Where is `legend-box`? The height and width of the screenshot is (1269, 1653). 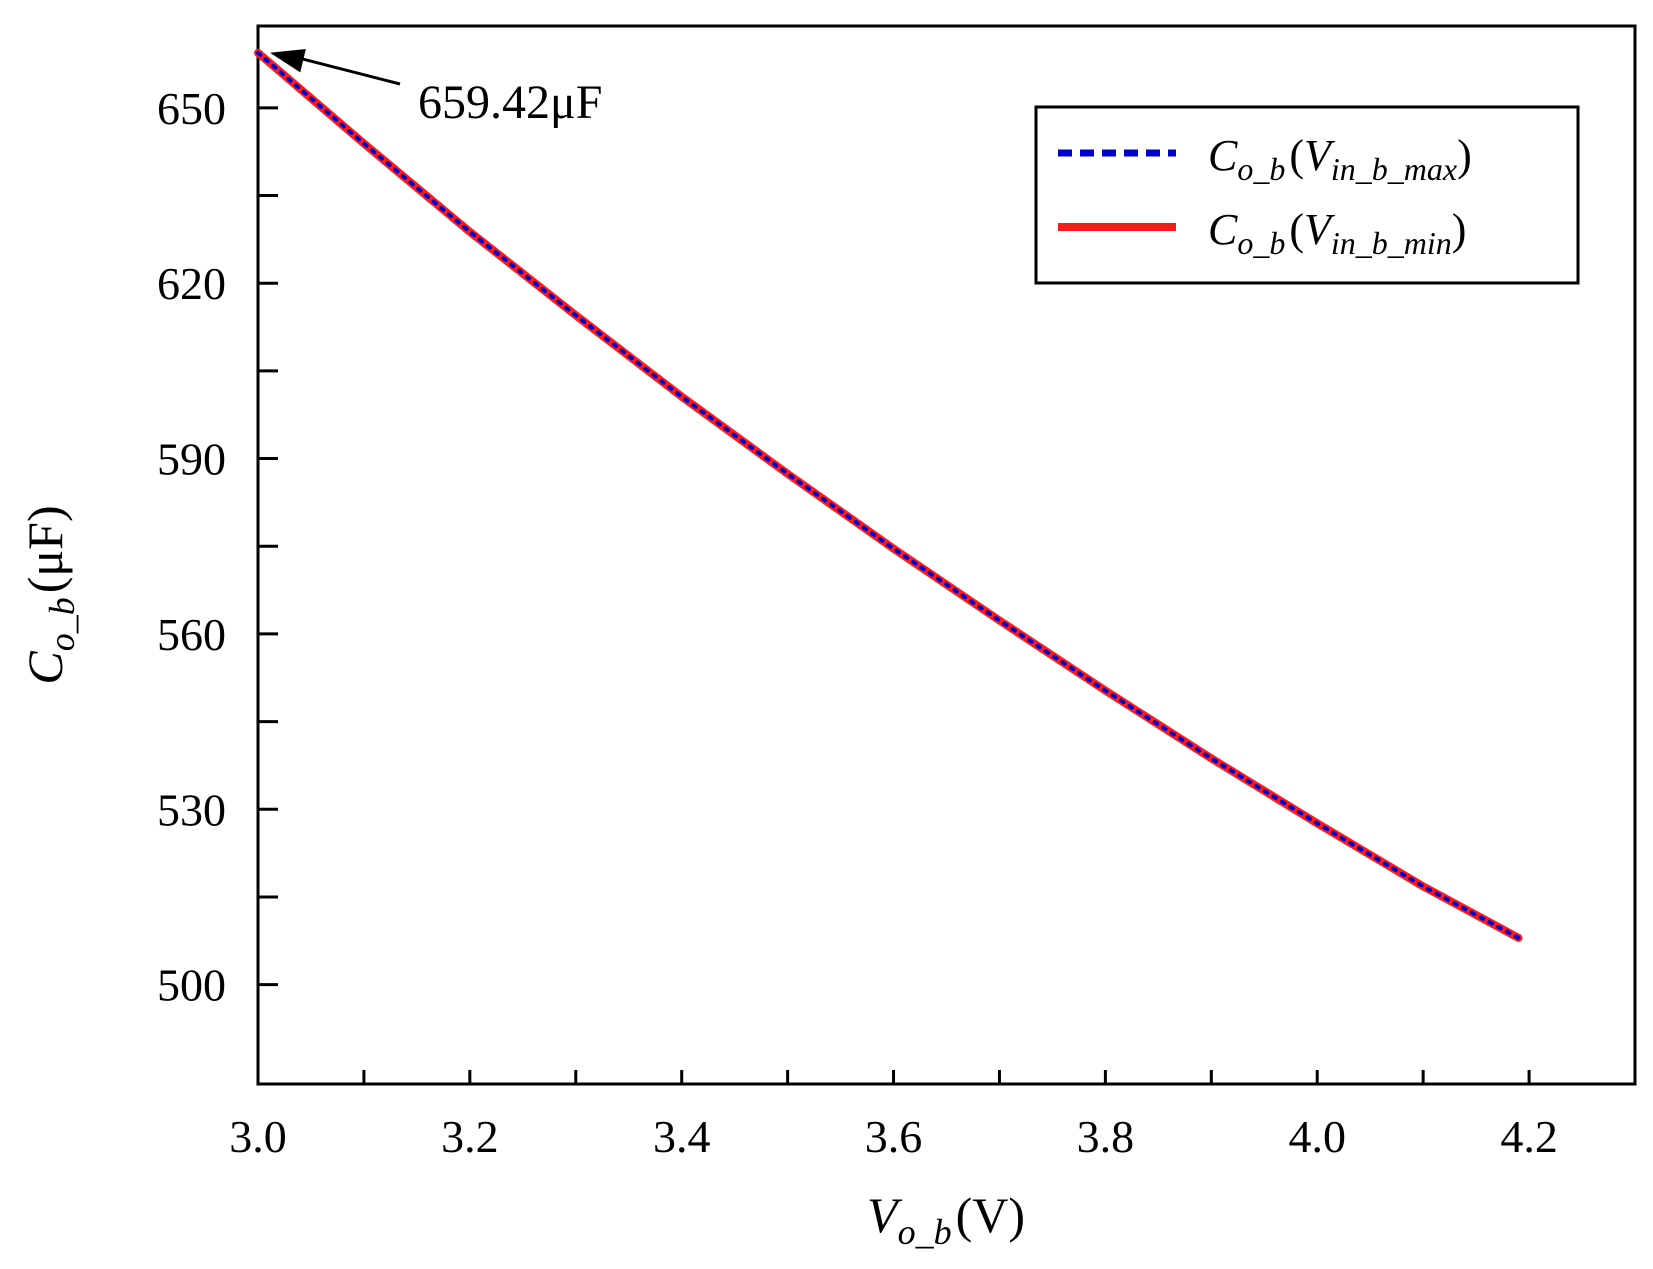
legend-box is located at coordinates (1307, 195).